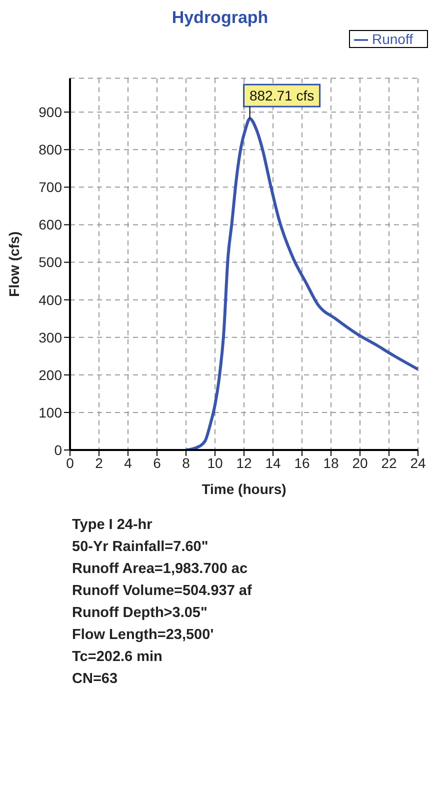 The width and height of the screenshot is (440, 790). What do you see at coordinates (140, 613) in the screenshot?
I see `text: Runoff Depth>3.05"` at bounding box center [140, 613].